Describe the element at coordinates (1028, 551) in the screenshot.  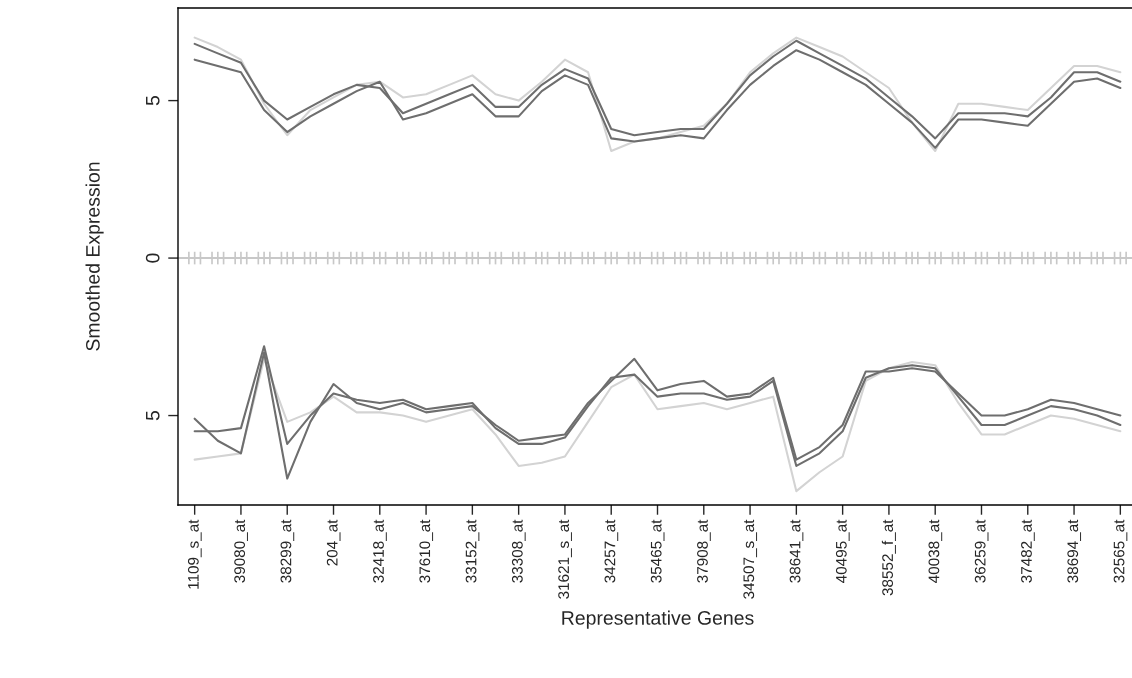
I see `x-tick-label: 37482_at` at that location.